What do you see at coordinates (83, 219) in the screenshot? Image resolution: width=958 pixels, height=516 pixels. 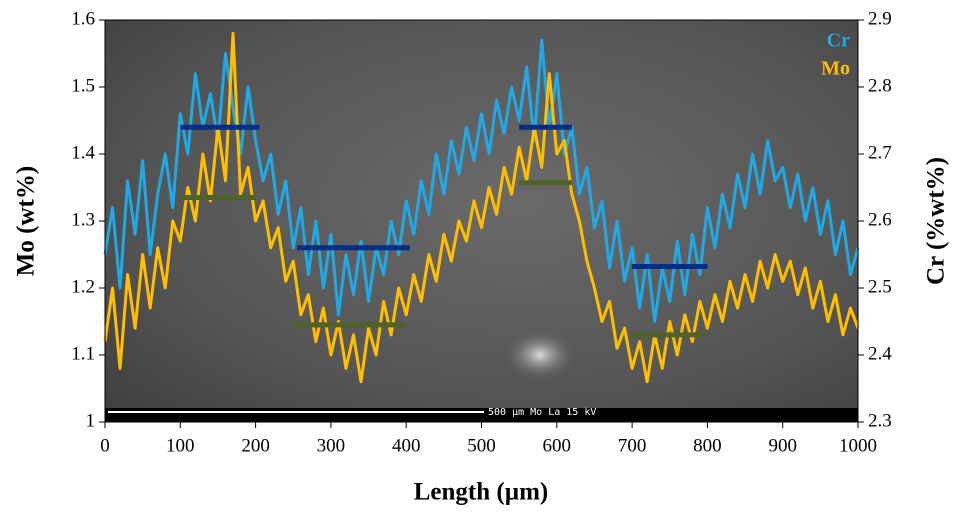 I see `y-tick-label: 1.3` at bounding box center [83, 219].